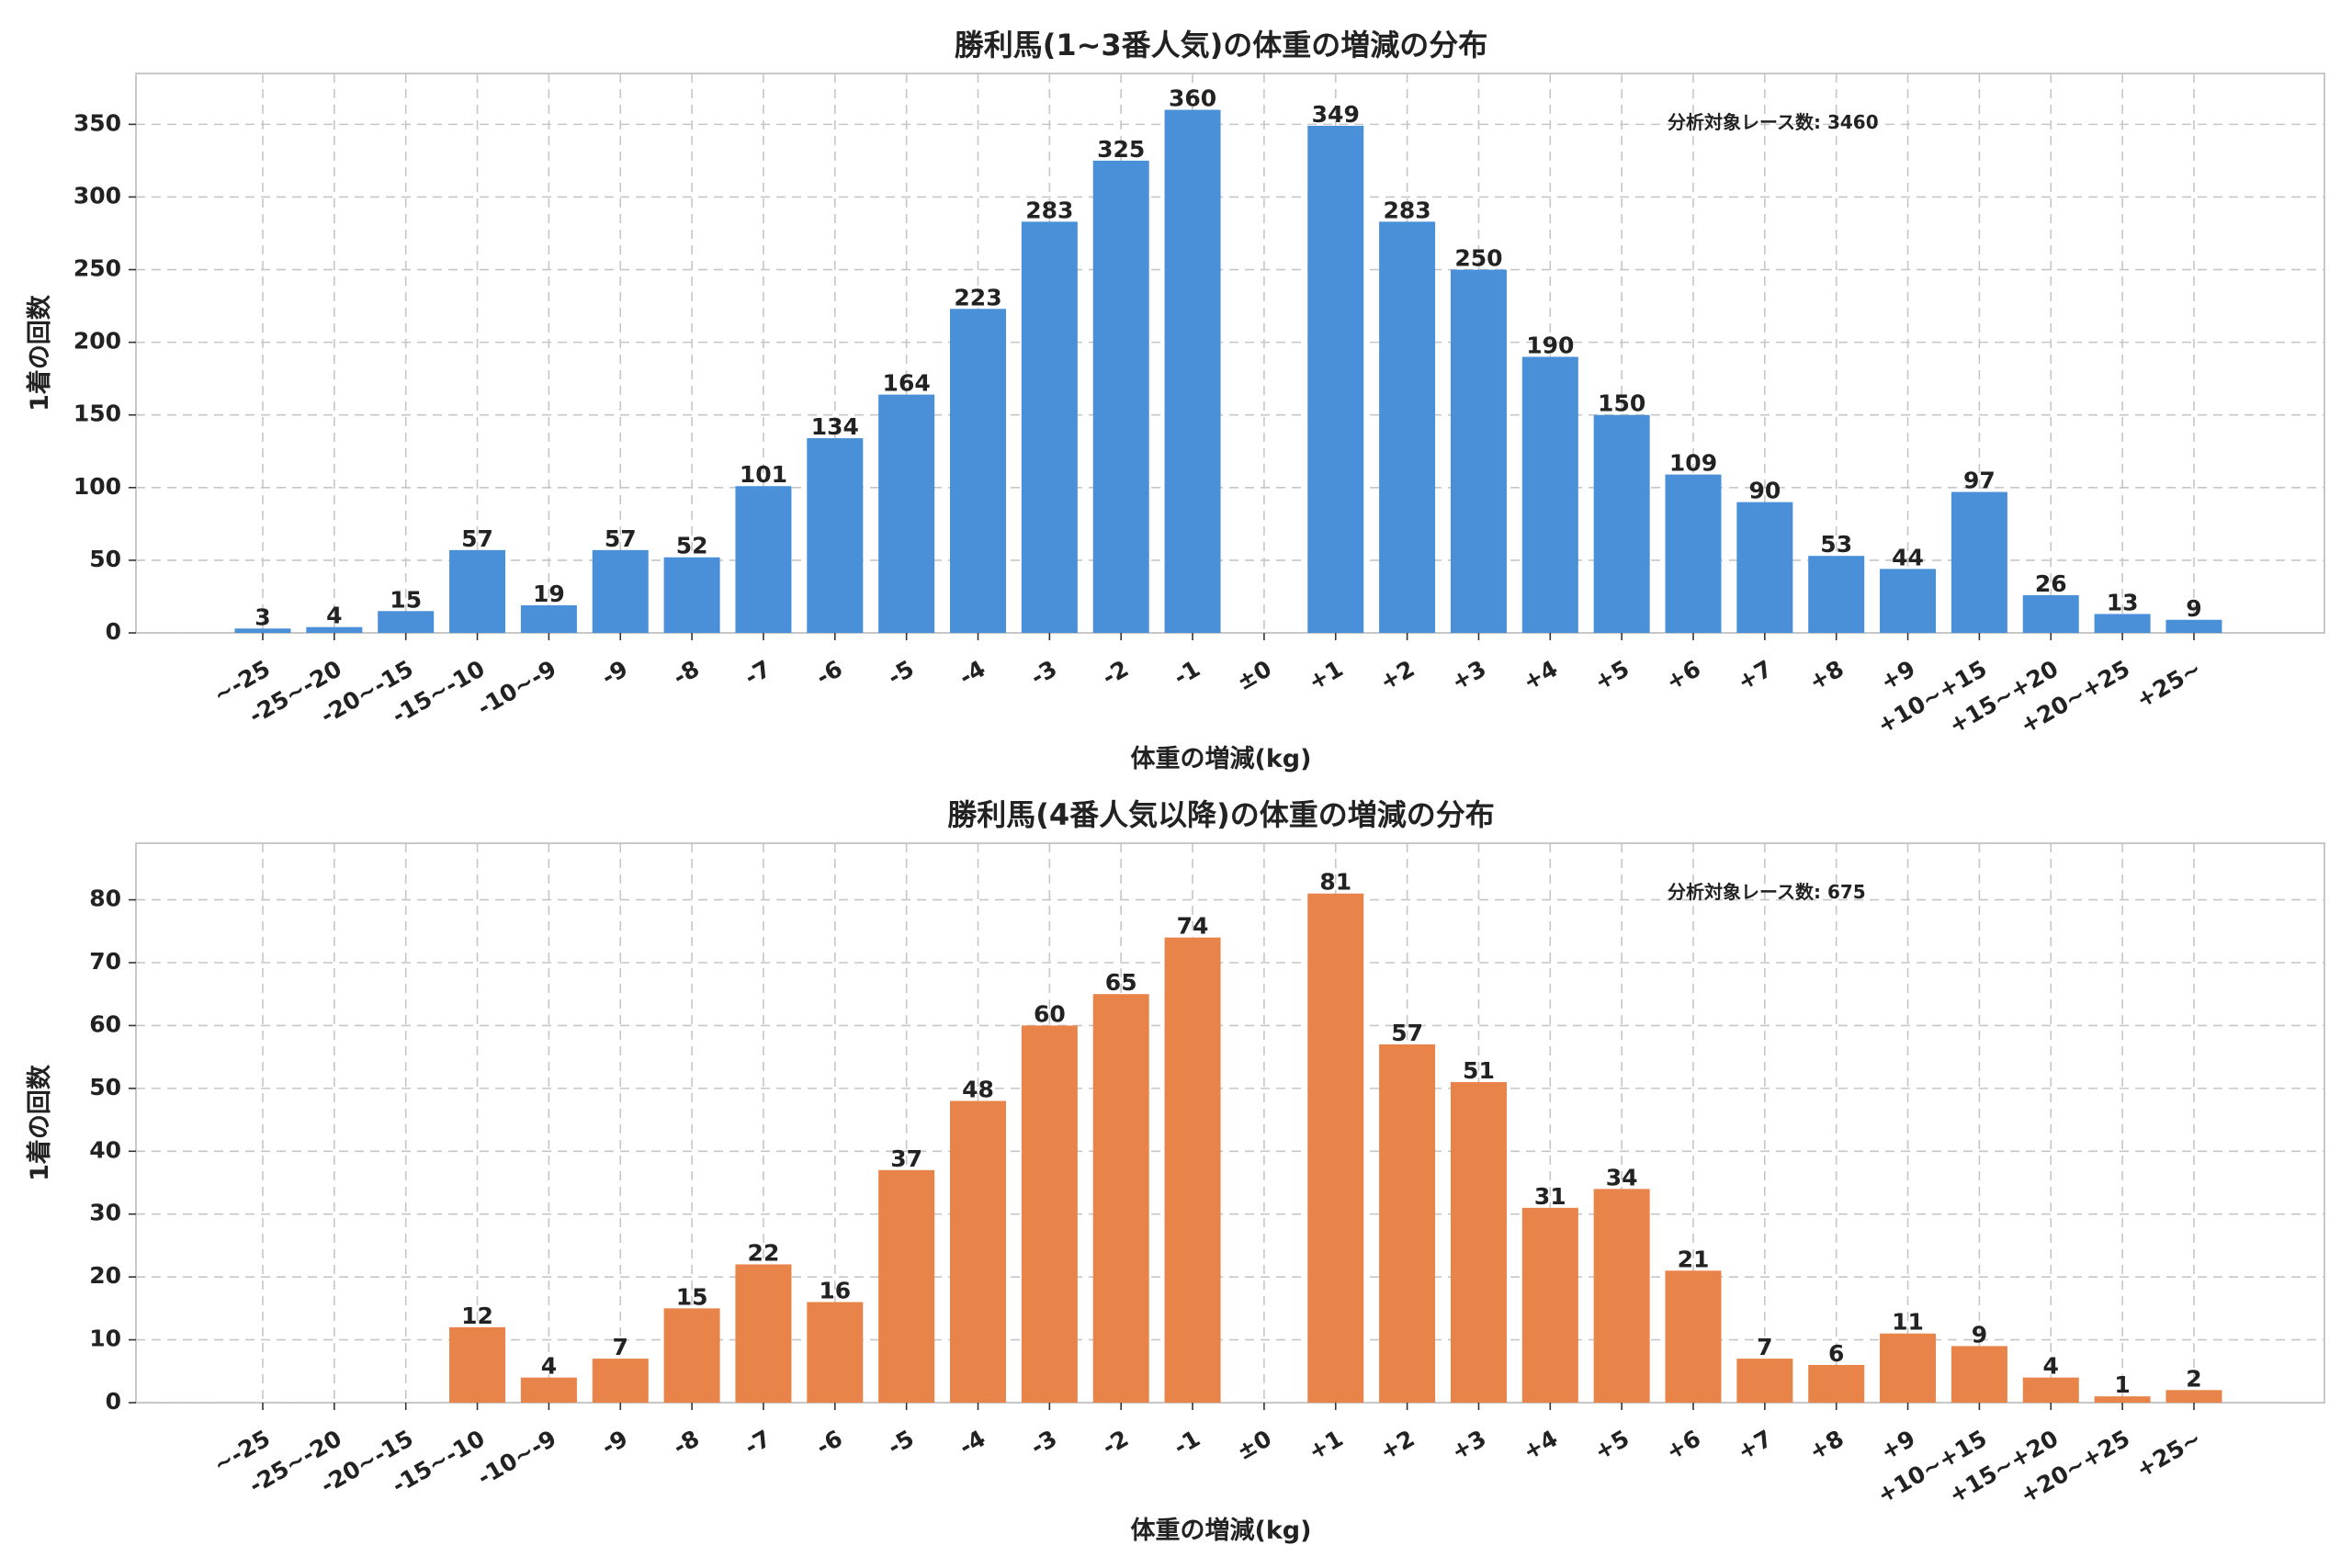  Describe the element at coordinates (105, 1024) in the screenshot. I see `y-tick-label: 60` at that location.